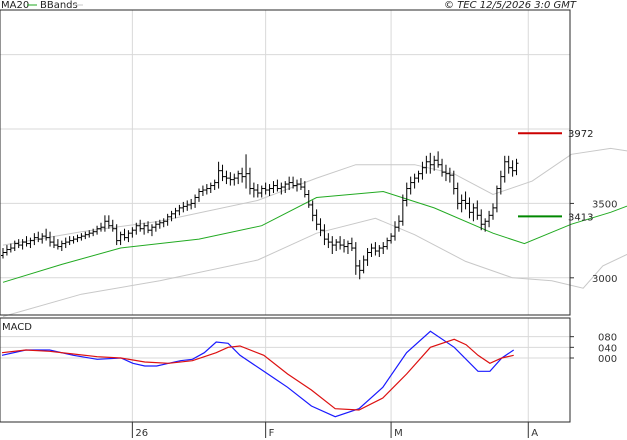  I want to click on legend-bbands: BBands, so click(59, 5).